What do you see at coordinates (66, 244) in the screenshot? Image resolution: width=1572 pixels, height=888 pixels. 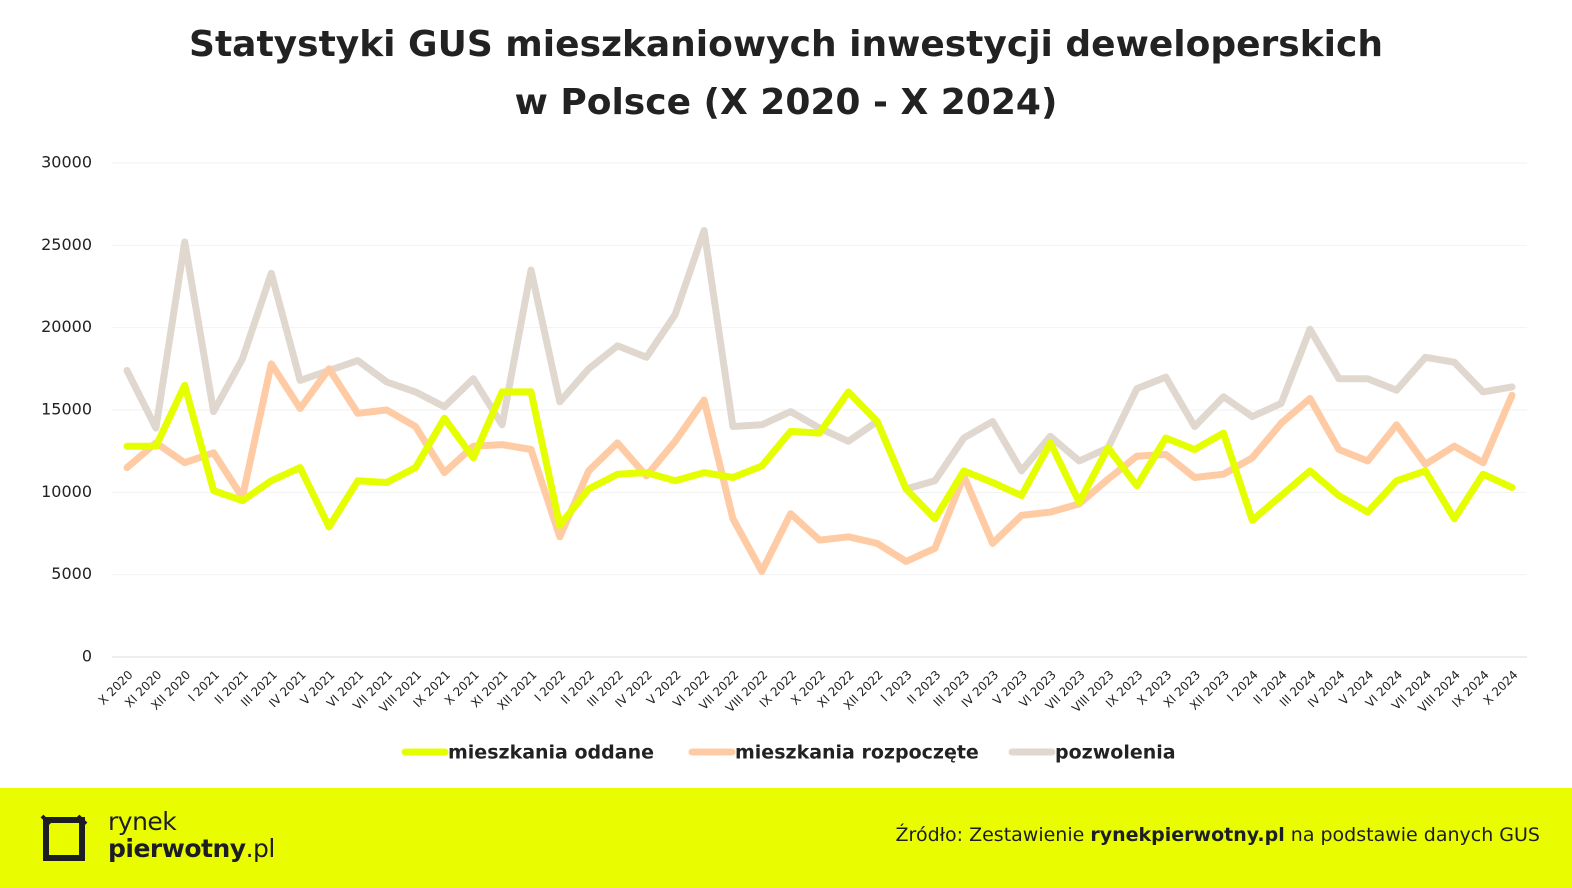 I see `y-tick-label: 25000` at bounding box center [66, 244].